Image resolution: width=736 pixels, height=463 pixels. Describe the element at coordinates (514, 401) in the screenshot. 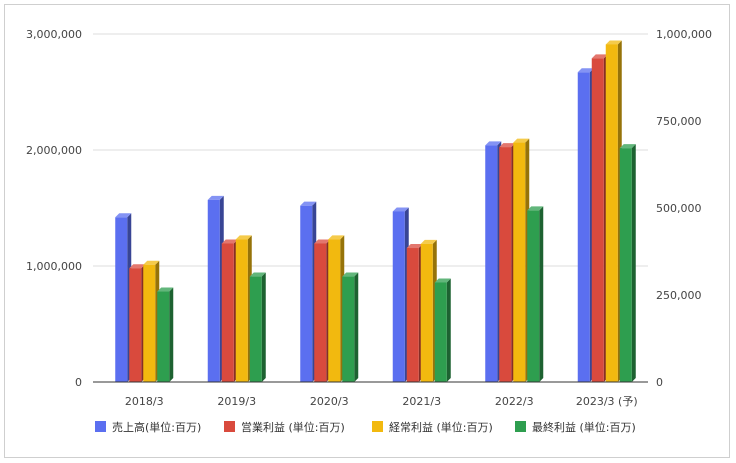

I see `category-label: 2022/3` at that location.